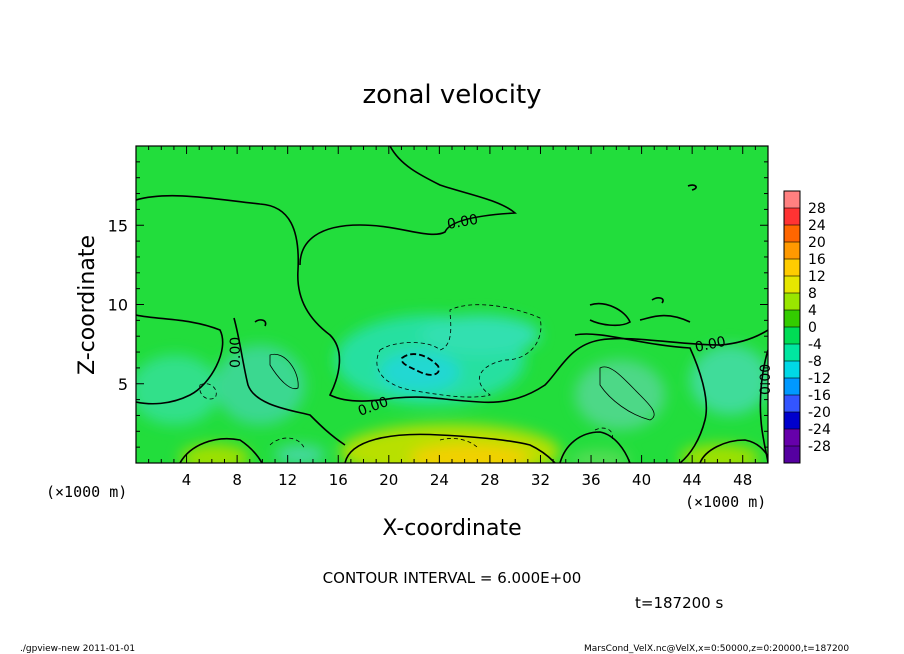  I want to click on colorbar-label: 4, so click(812, 311).